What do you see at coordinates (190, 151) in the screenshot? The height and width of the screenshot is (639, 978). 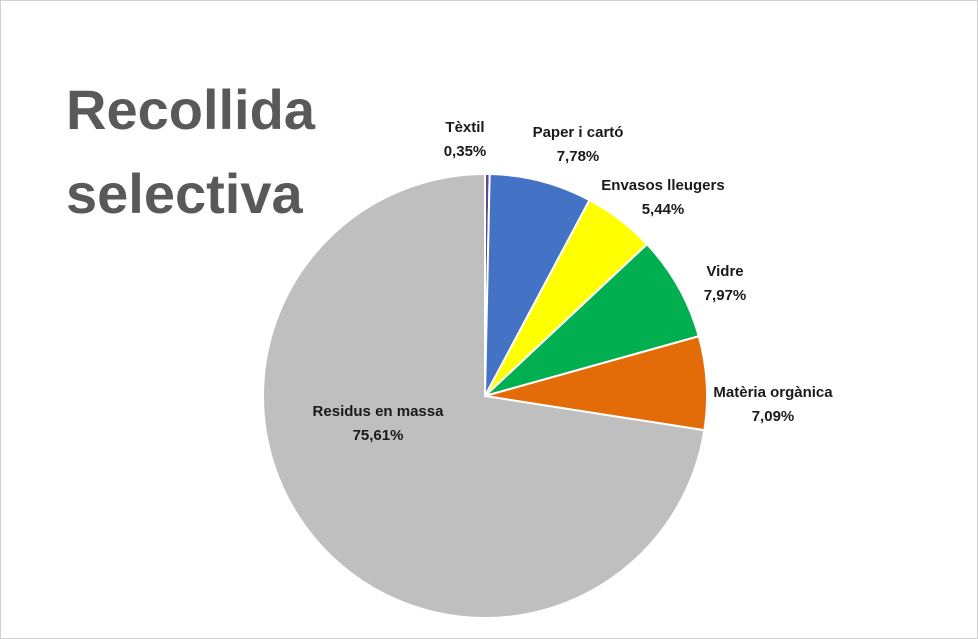 I see `chart-title: Recollida selectiva` at bounding box center [190, 151].